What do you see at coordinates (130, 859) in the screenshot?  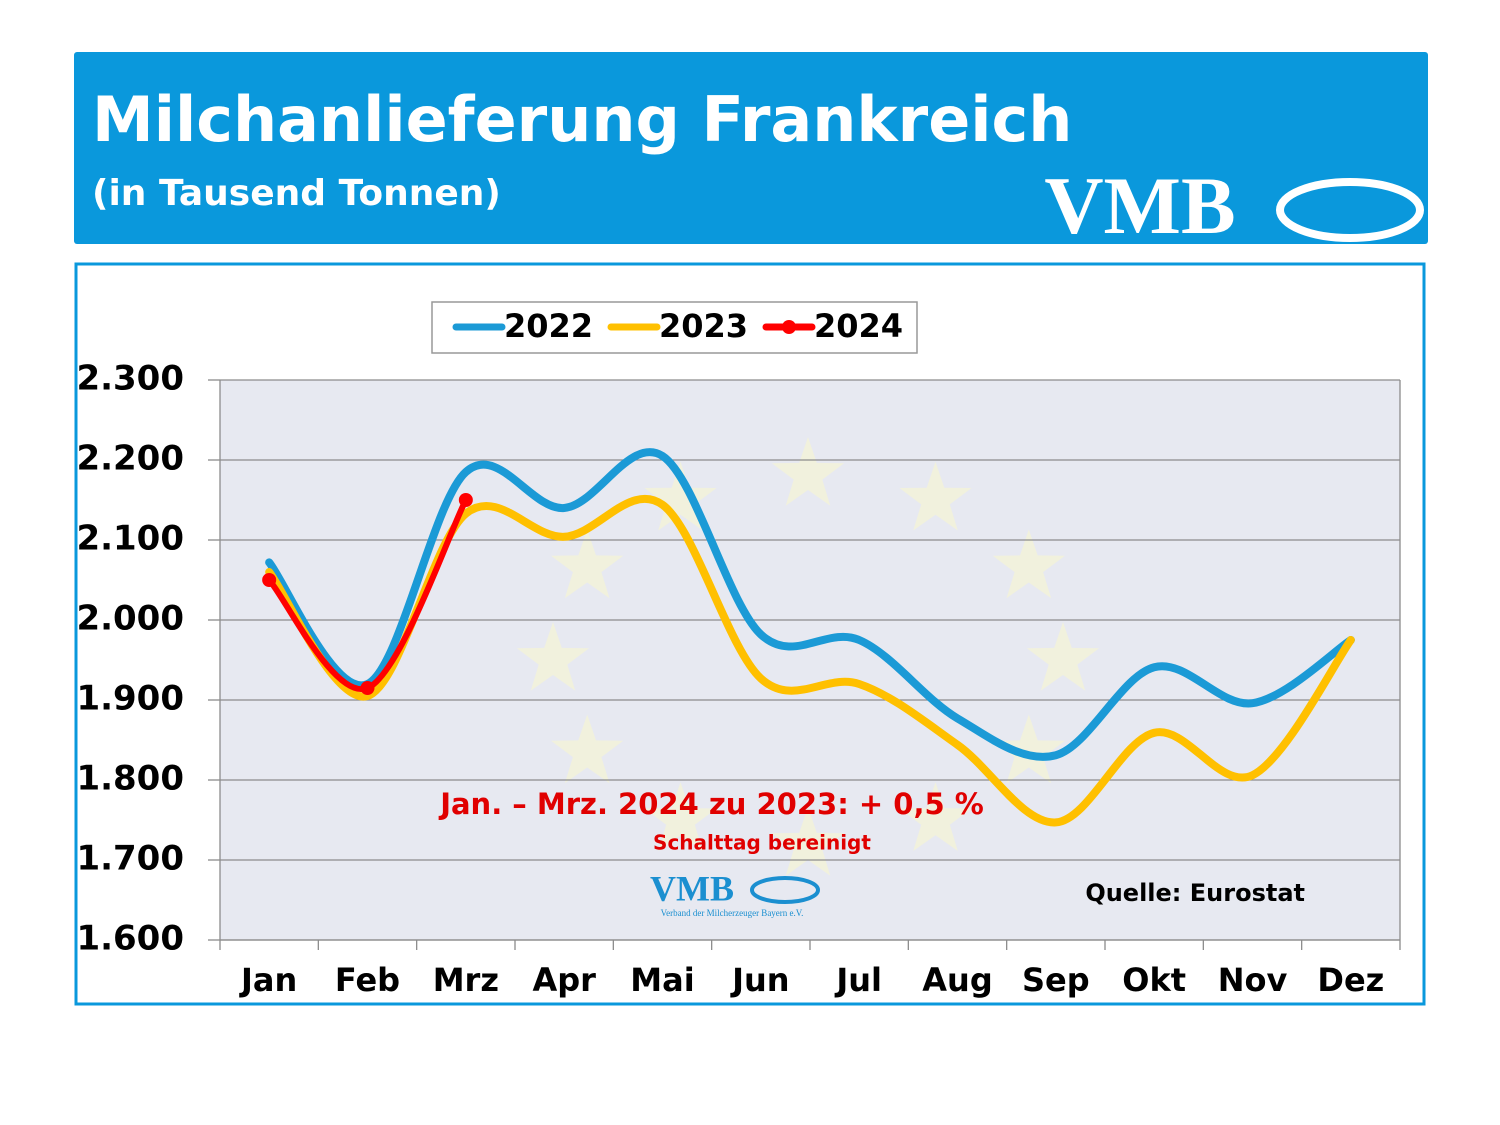 I see `y-tick-label: 1.700` at bounding box center [130, 859].